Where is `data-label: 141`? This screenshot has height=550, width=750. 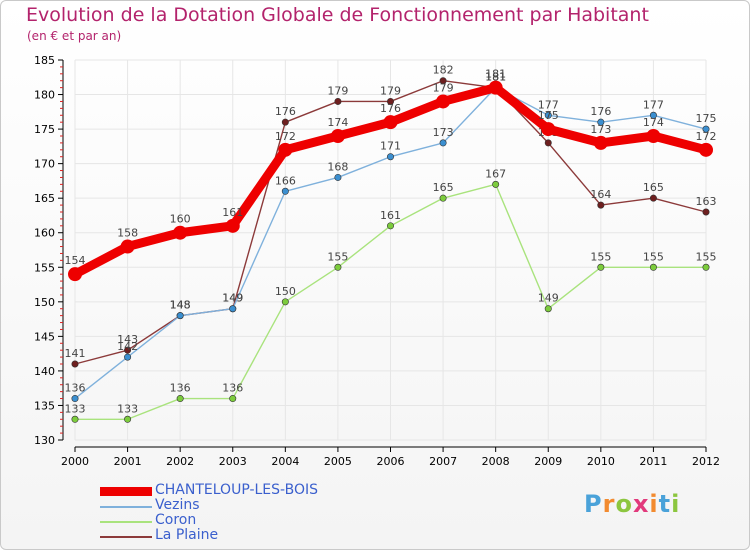 data-label: 141 is located at coordinates (75, 353).